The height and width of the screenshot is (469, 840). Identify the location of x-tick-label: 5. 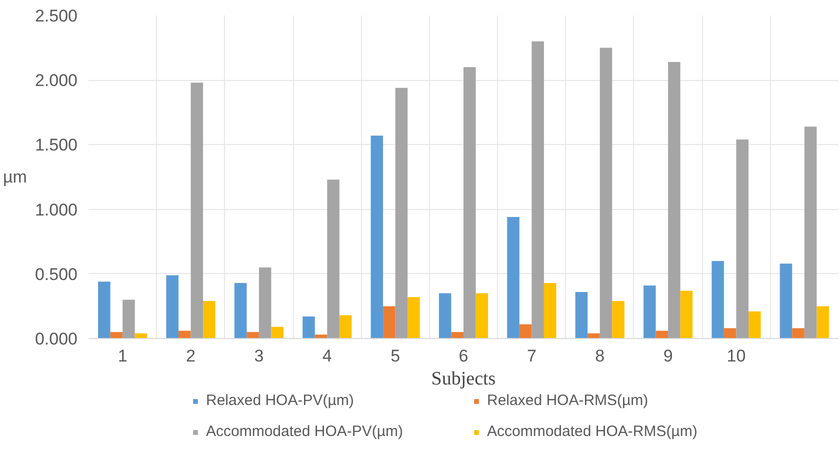
(395, 356).